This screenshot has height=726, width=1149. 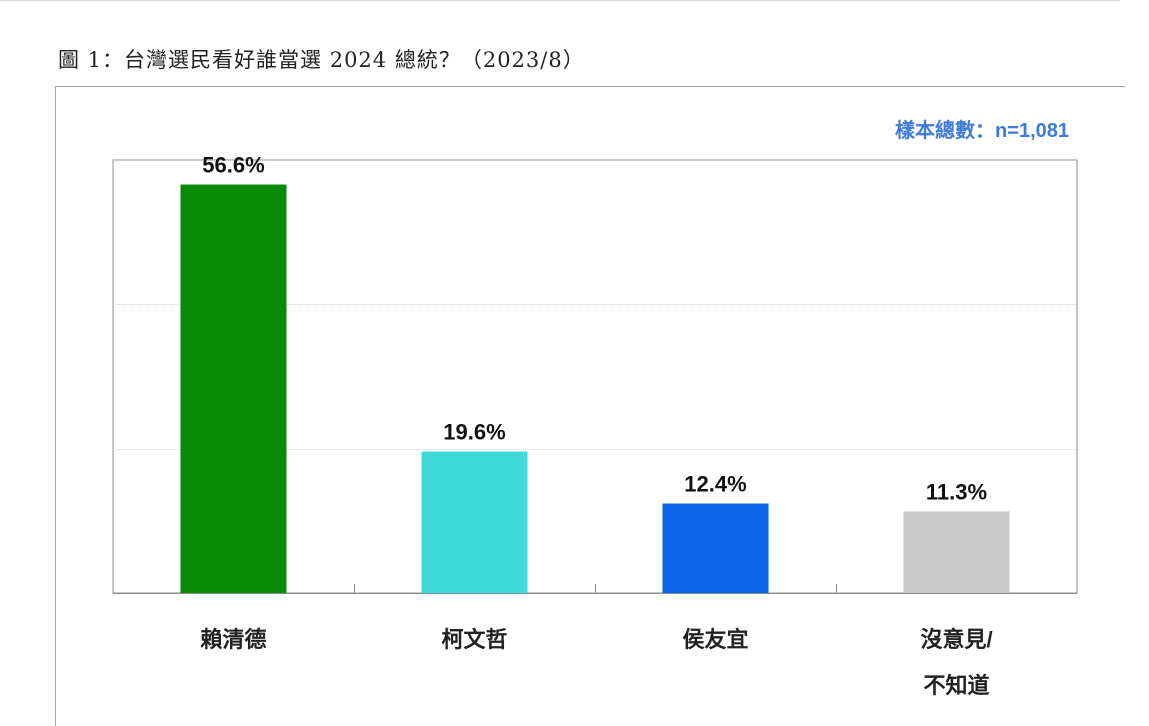 What do you see at coordinates (321, 60) in the screenshot?
I see `figure-title: 圖 1：台灣選民看好誰當選 2024 總統？（2023/8）` at bounding box center [321, 60].